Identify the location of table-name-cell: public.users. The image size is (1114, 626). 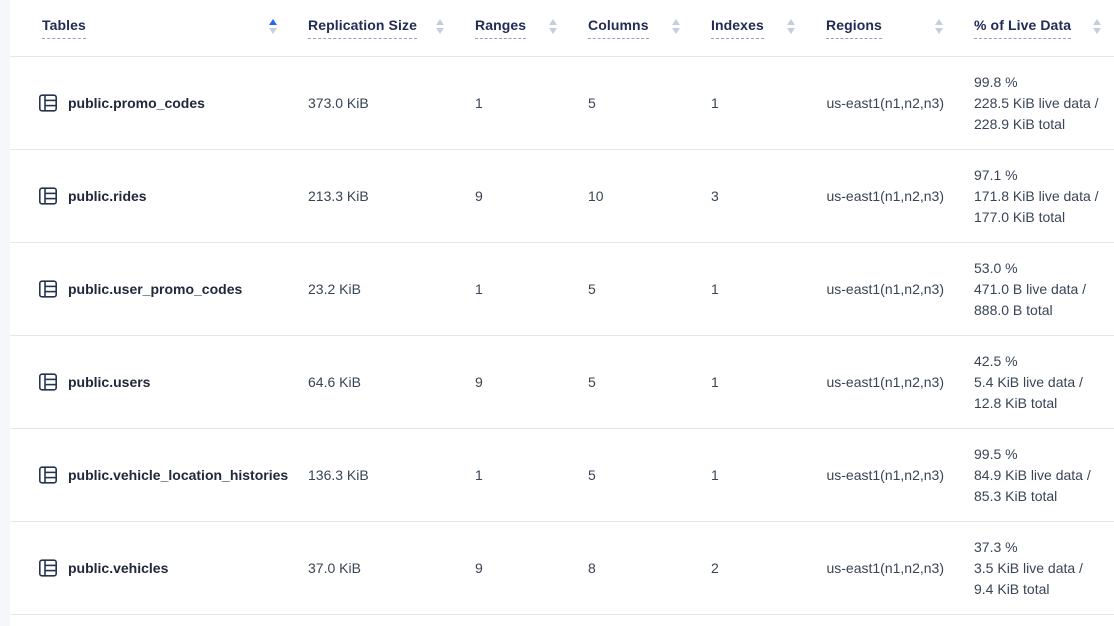
(150, 382).